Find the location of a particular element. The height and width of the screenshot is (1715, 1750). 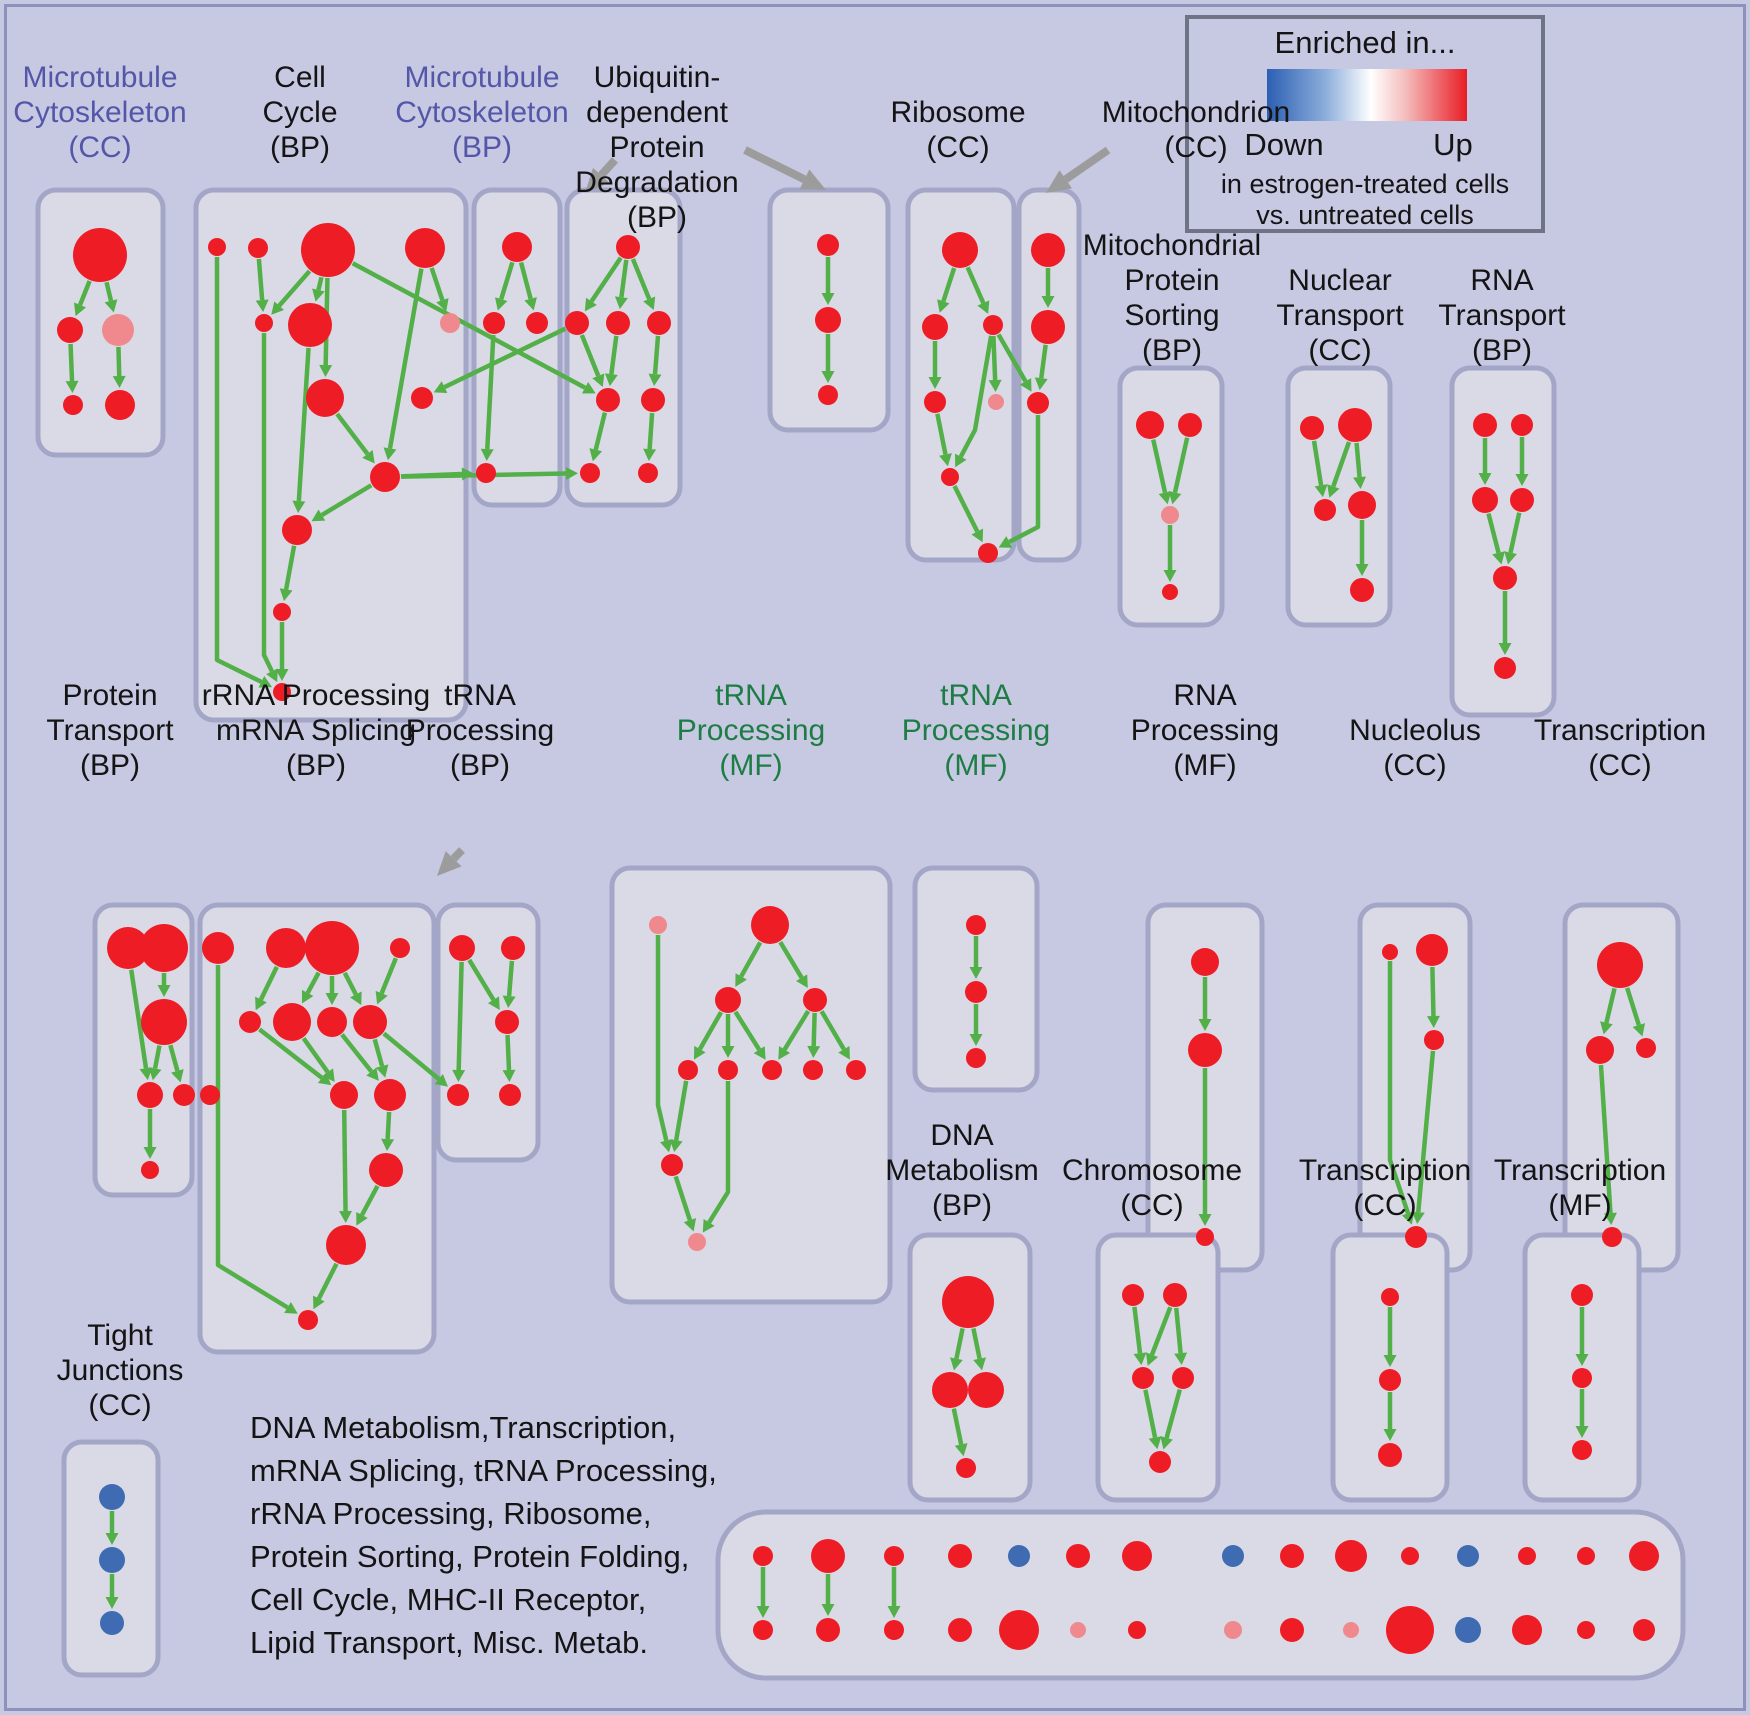

node-rt-m1 is located at coordinates (1485, 500).